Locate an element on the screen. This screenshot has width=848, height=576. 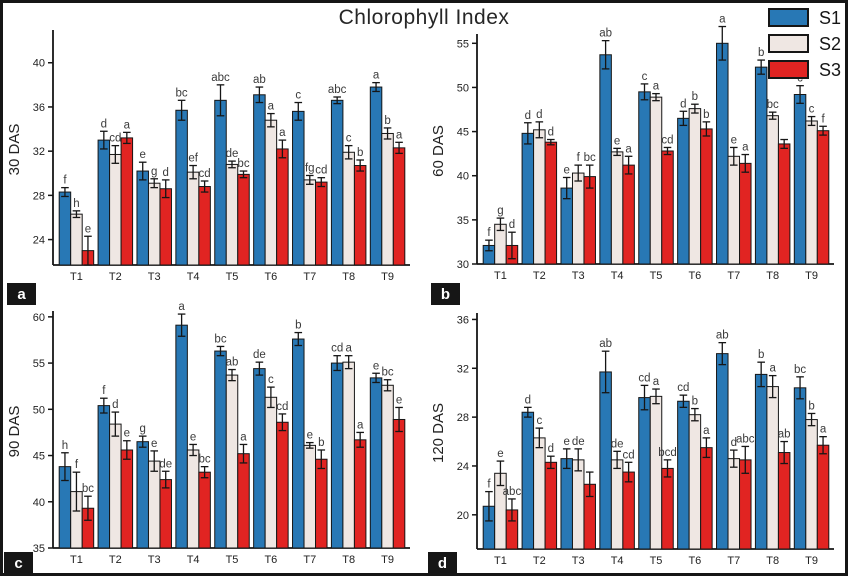
error-bar-c-T4-S1 is located at coordinates (181, 325).